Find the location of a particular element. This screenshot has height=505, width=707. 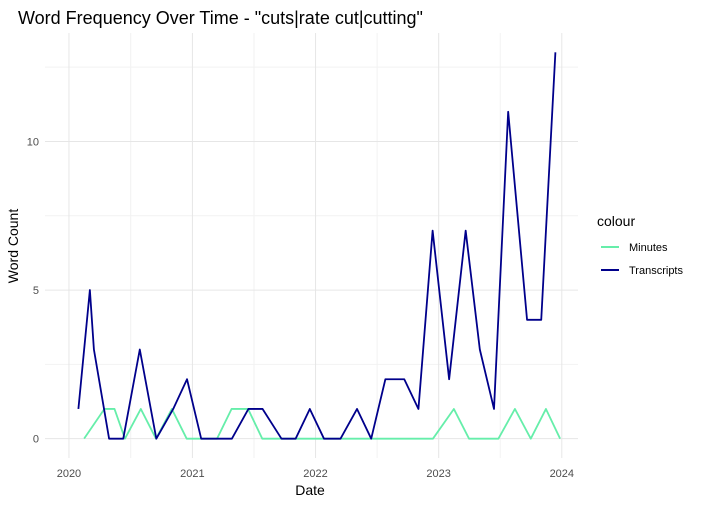

x-tick-label: 2024 is located at coordinates (562, 474).